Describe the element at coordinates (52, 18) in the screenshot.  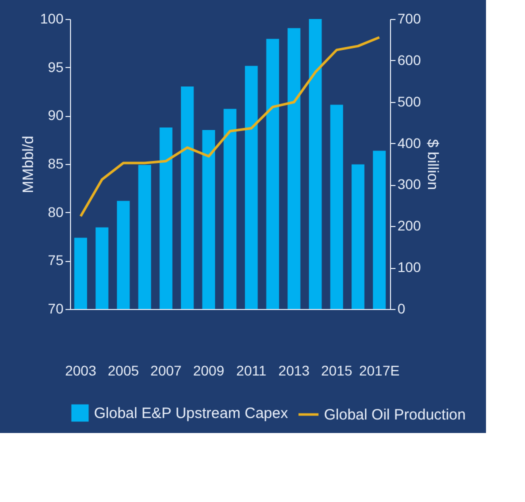
I see `y-tick-label: 100` at that location.